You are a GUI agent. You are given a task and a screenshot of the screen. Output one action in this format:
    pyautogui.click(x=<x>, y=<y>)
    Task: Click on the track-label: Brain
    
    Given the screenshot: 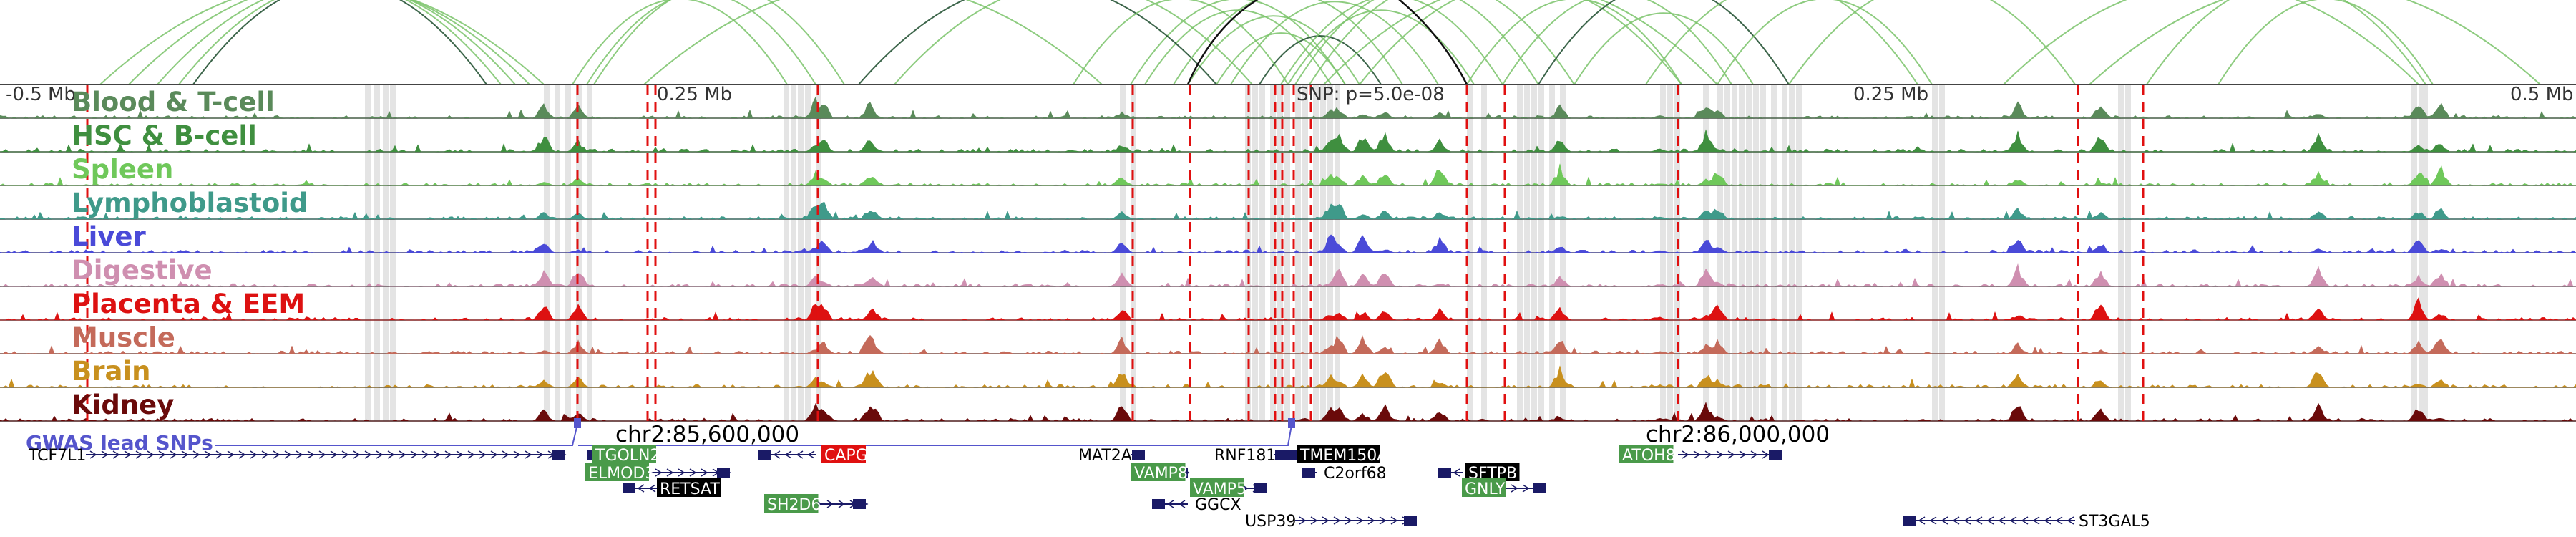 What is the action you would take?
    pyautogui.click(x=111, y=371)
    